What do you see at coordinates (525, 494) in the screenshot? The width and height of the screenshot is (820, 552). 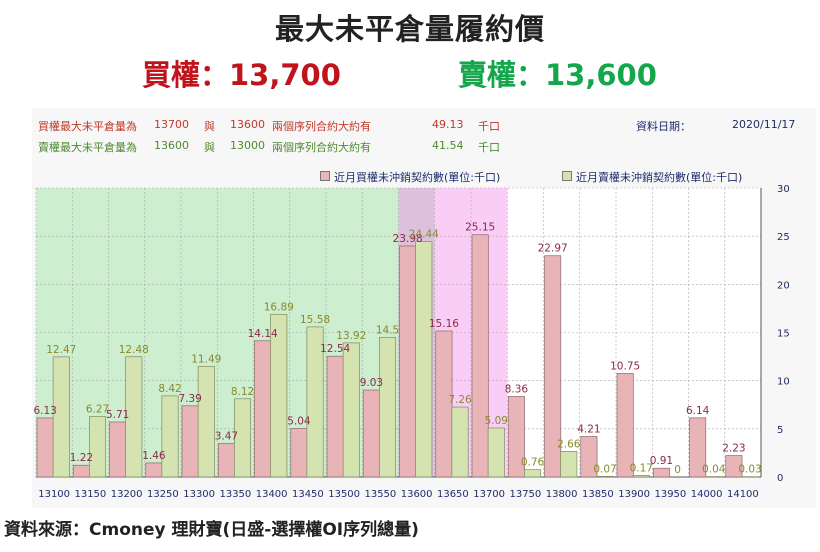 I see `x-tick-label: 13750` at bounding box center [525, 494].